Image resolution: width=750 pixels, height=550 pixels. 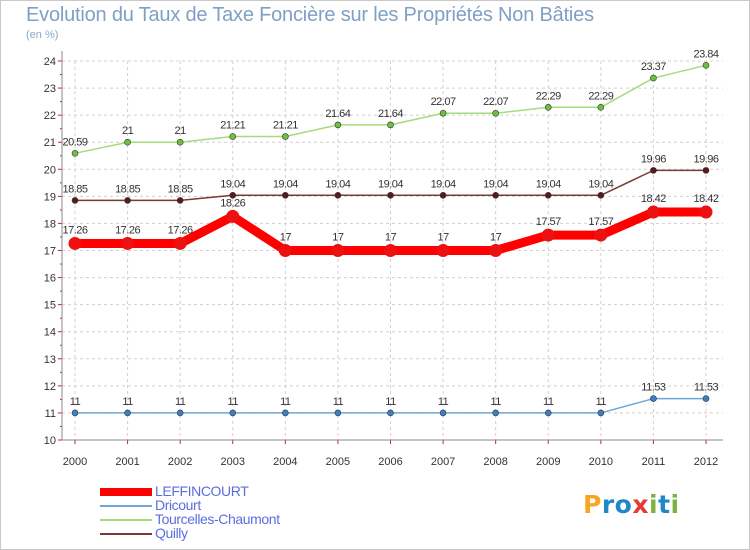 I want to click on data-label-tourcelles-chaumont: 23.84, so click(x=705, y=54).